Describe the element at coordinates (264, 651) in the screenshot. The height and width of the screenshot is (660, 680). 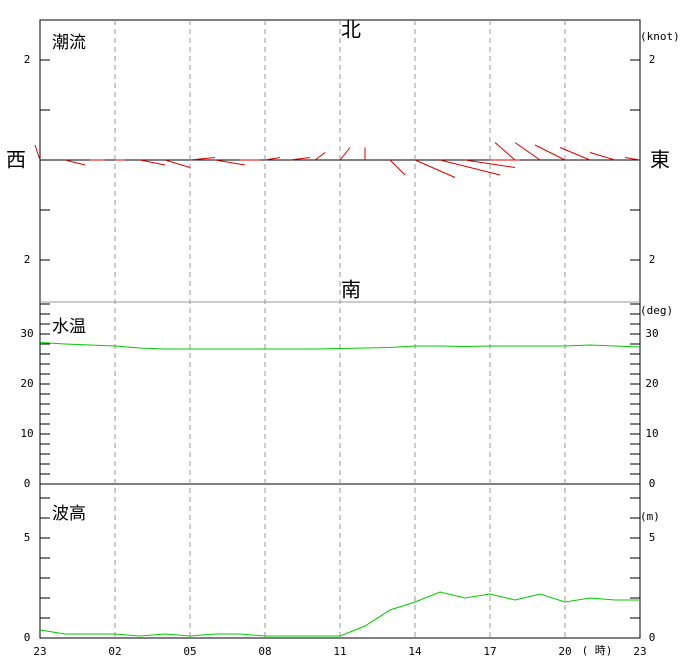
I see `x-tick-label: 08` at that location.